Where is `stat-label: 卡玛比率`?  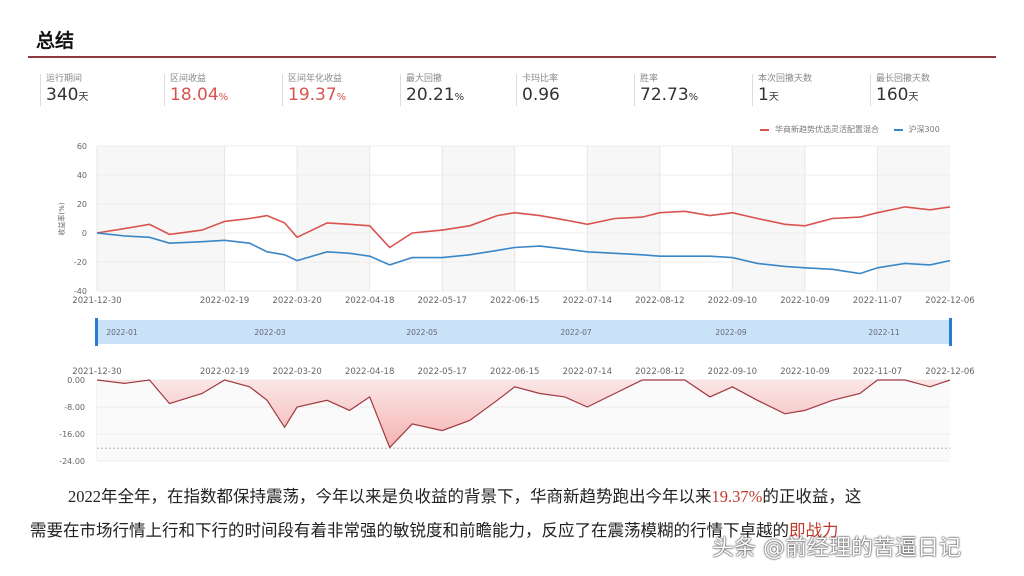 stat-label: 卡玛比率 is located at coordinates (540, 79).